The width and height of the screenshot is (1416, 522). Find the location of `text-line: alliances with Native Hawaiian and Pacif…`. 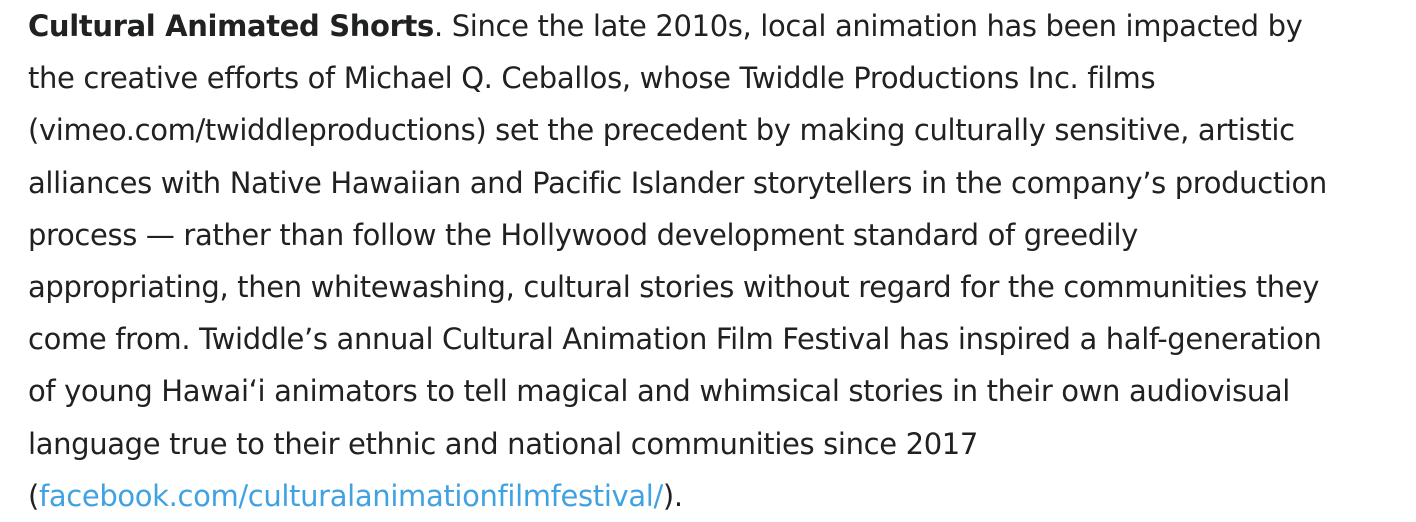

text-line: alliances with Native Hawaiian and Pacif… is located at coordinates (677, 182).